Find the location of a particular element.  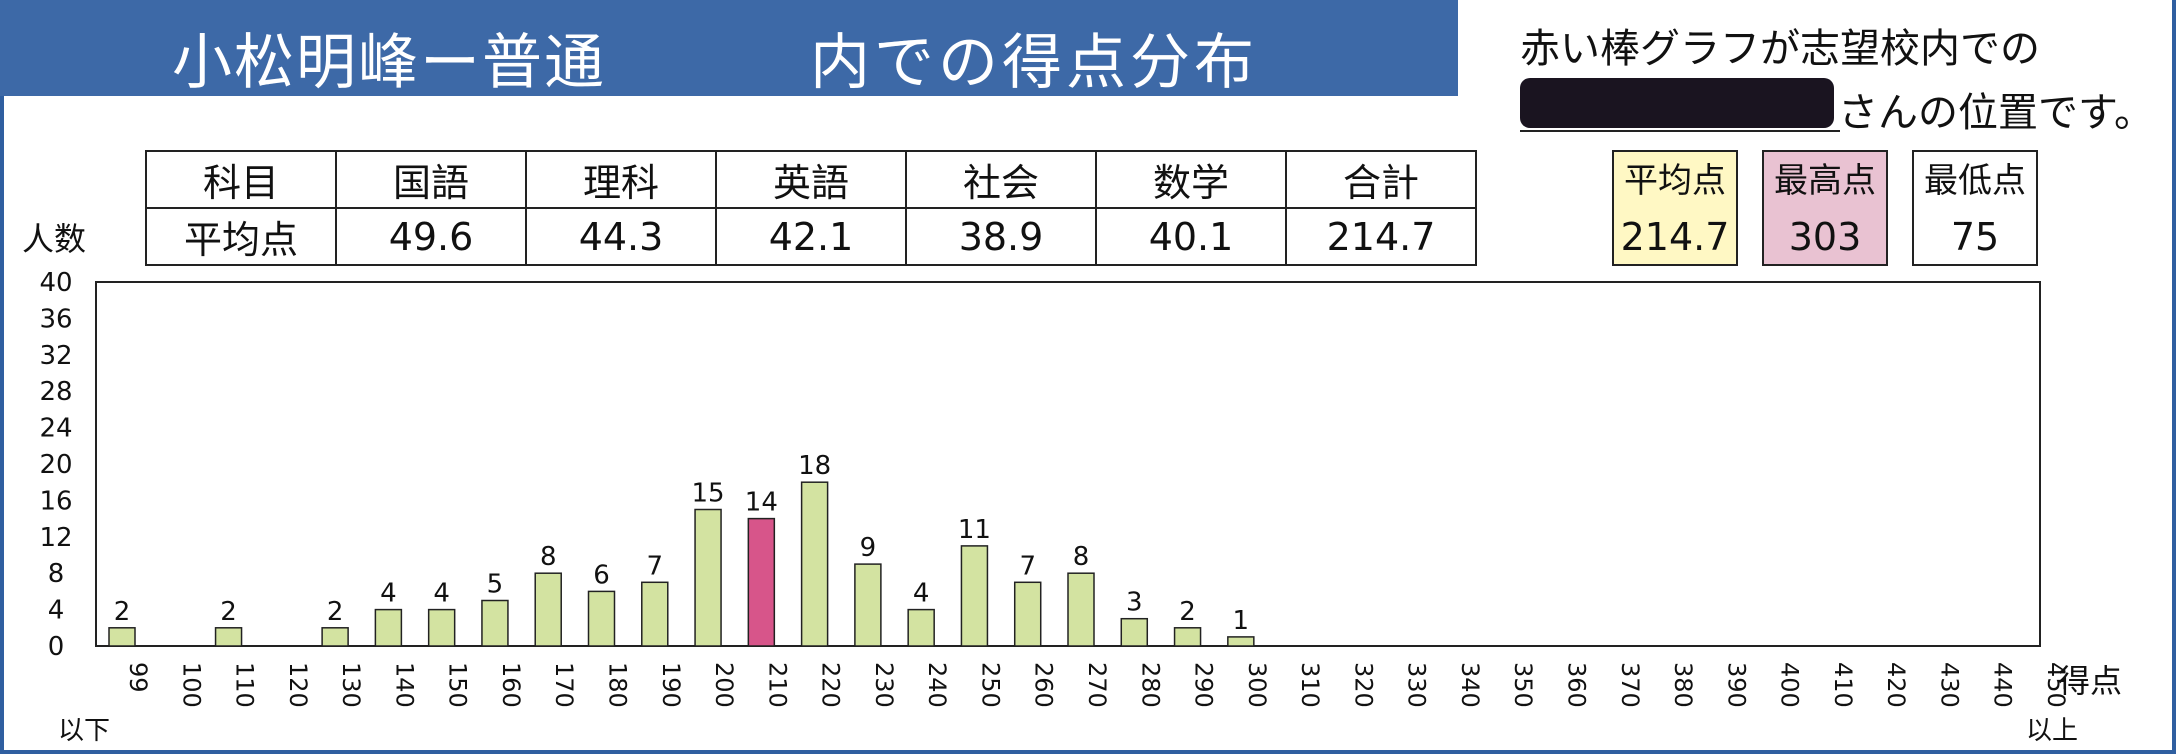

bar-data-label: 5 is located at coordinates (495, 585).